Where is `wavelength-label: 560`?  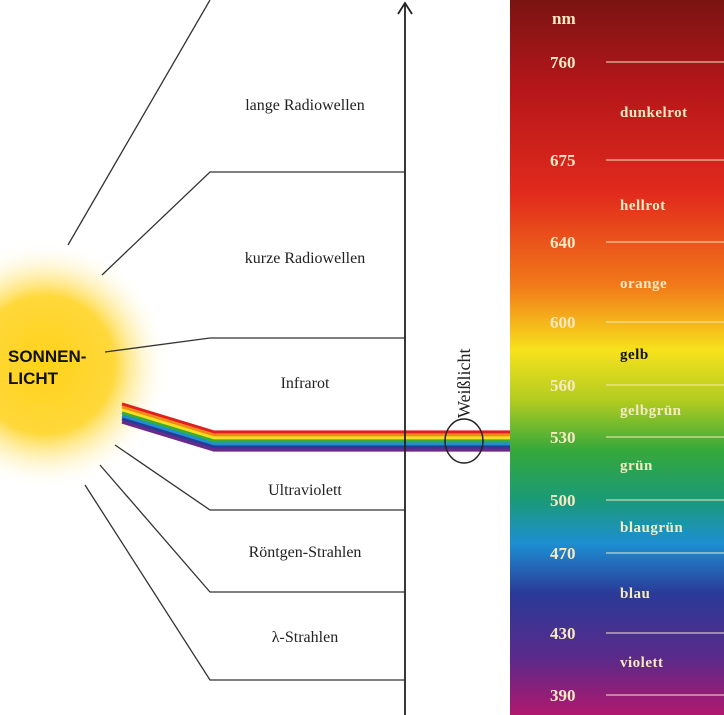
wavelength-label: 560 is located at coordinates (563, 385).